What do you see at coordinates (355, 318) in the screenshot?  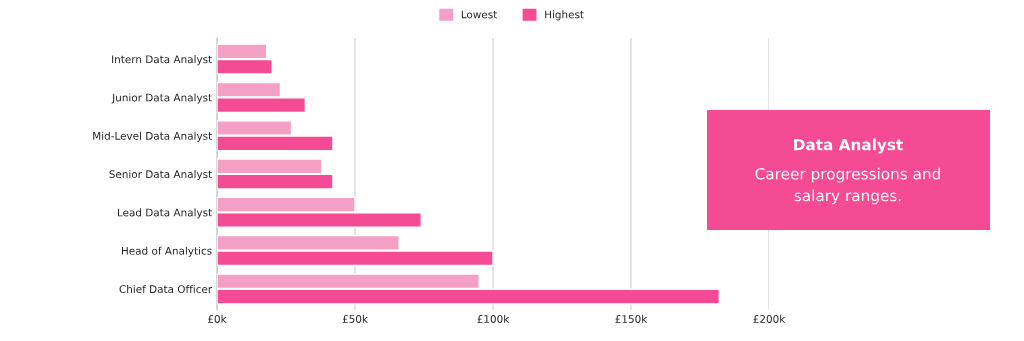 I see `x-tick-label: £50k` at bounding box center [355, 318].